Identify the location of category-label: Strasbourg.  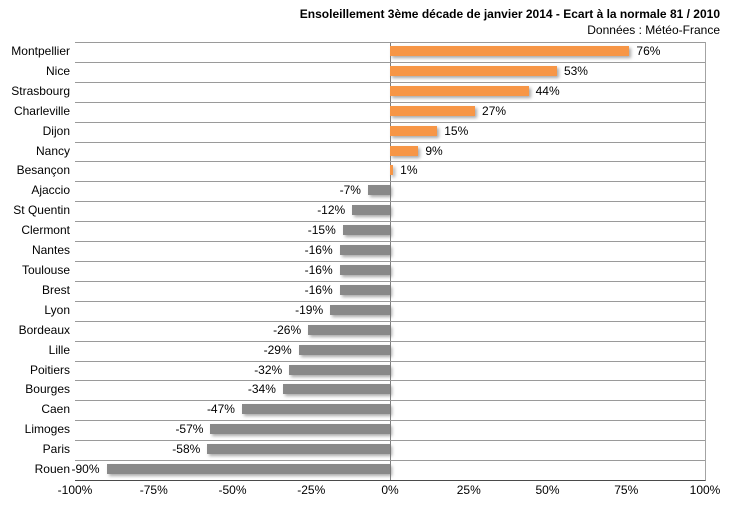
(40, 90).